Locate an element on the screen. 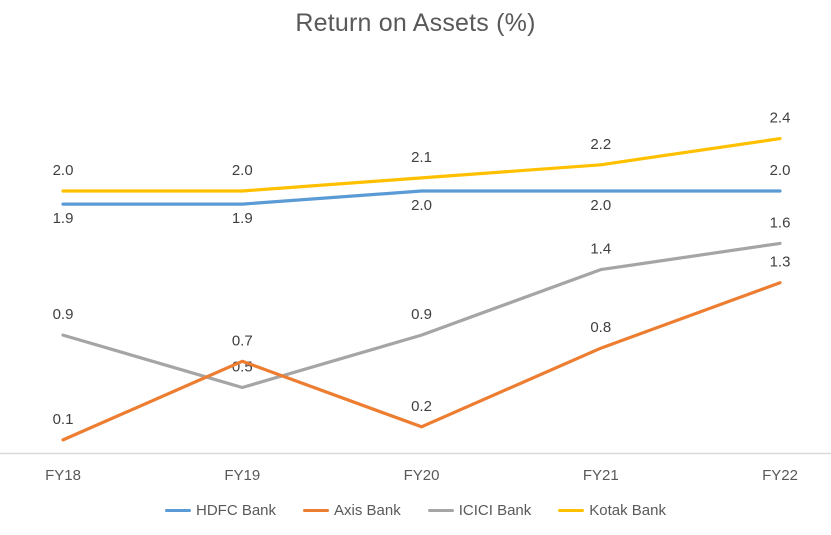 Image resolution: width=831 pixels, height=535 pixels. series-line-kotak-bank is located at coordinates (421, 165).